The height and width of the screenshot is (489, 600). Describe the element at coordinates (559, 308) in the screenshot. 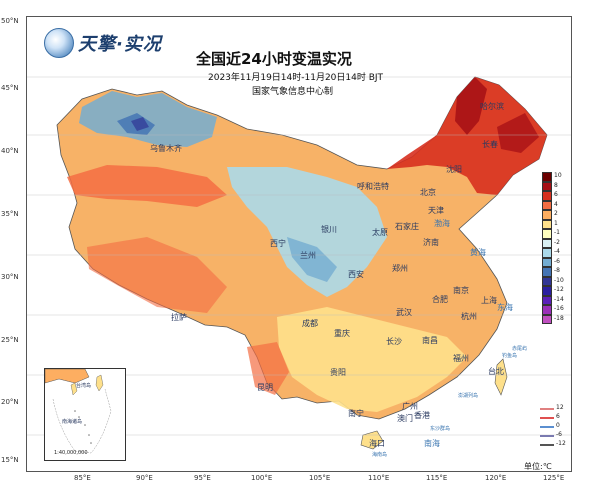

I see `legend-label: -16` at that location.